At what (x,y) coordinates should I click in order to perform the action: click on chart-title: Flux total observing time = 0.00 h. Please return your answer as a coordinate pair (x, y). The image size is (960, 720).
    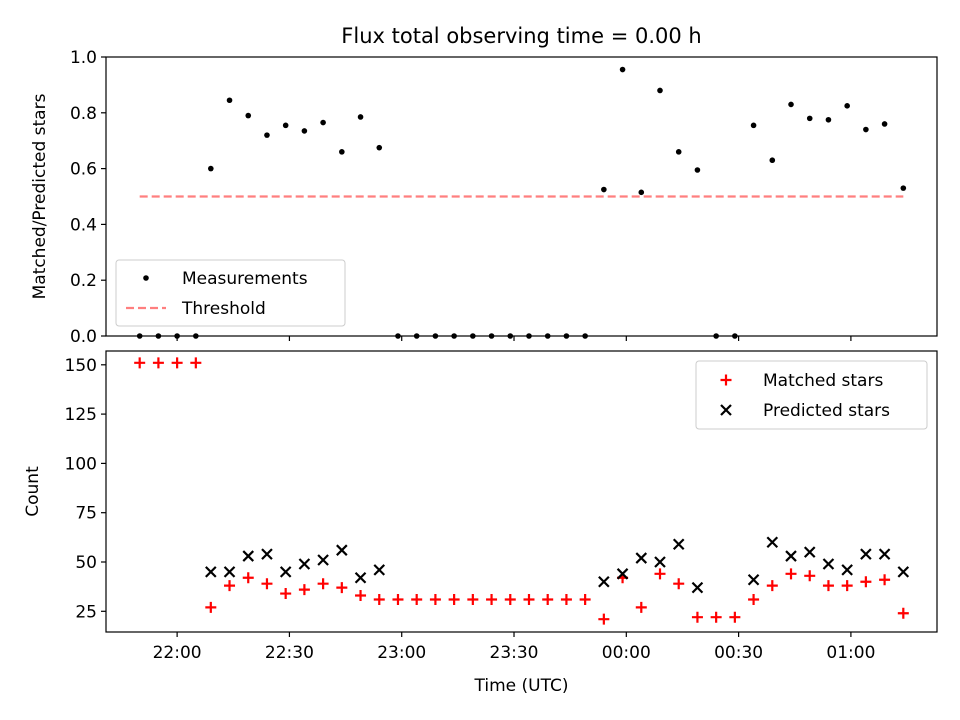
    Looking at the image, I should click on (521, 36).